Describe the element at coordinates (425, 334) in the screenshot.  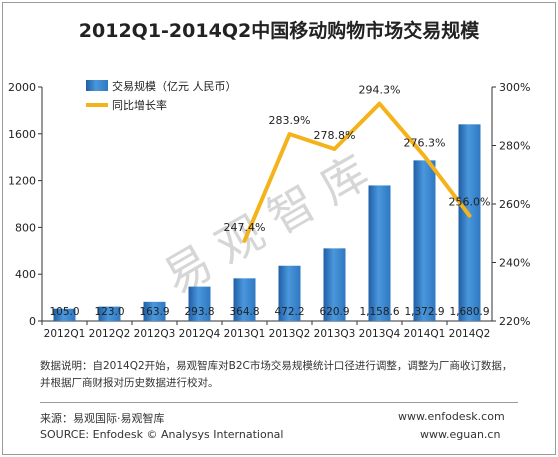
I see `x-tick-label: 2014Q1` at that location.